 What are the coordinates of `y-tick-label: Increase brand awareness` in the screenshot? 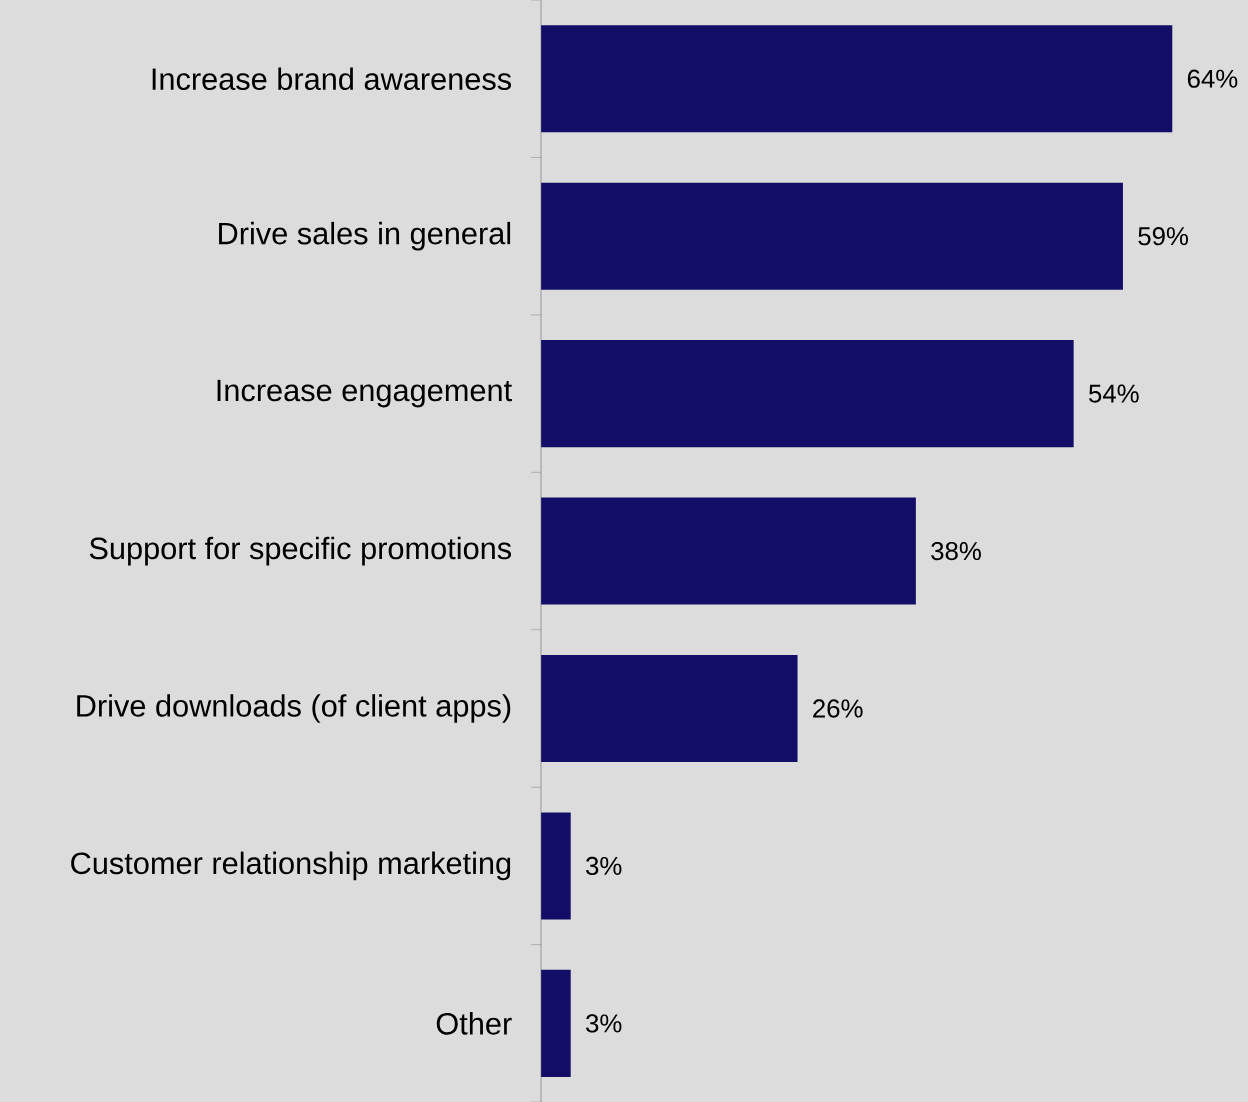 It's located at (332, 78).